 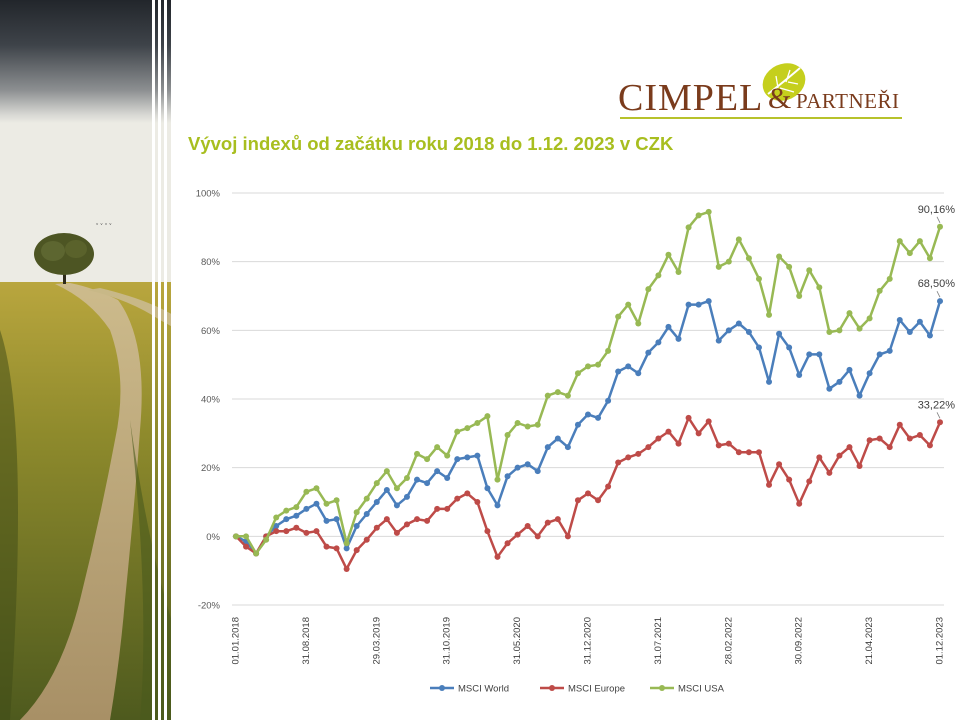 What do you see at coordinates (447, 641) in the screenshot?
I see `x-tick-label: 31.10.2019` at bounding box center [447, 641].